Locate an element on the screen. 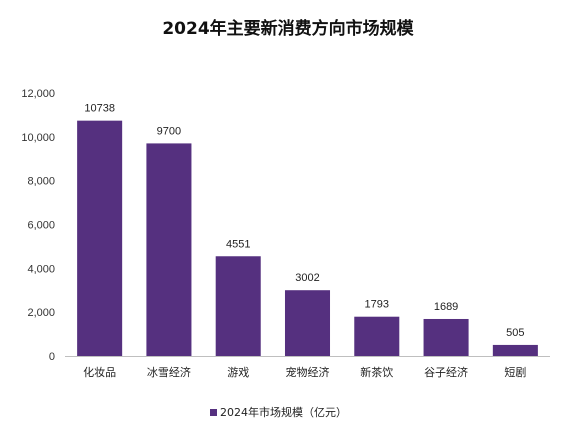 The image size is (577, 442). y-tick-label: 12,000 is located at coordinates (38, 94).